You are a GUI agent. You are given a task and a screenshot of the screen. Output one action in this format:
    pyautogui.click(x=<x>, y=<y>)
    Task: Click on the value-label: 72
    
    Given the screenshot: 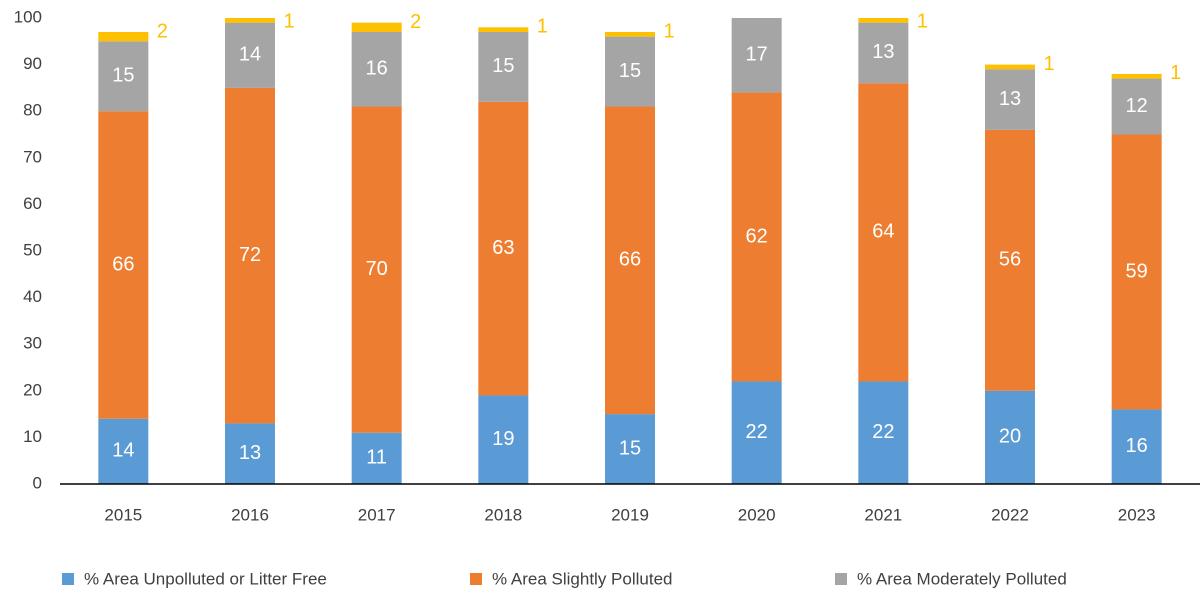 What is the action you would take?
    pyautogui.click(x=250, y=255)
    